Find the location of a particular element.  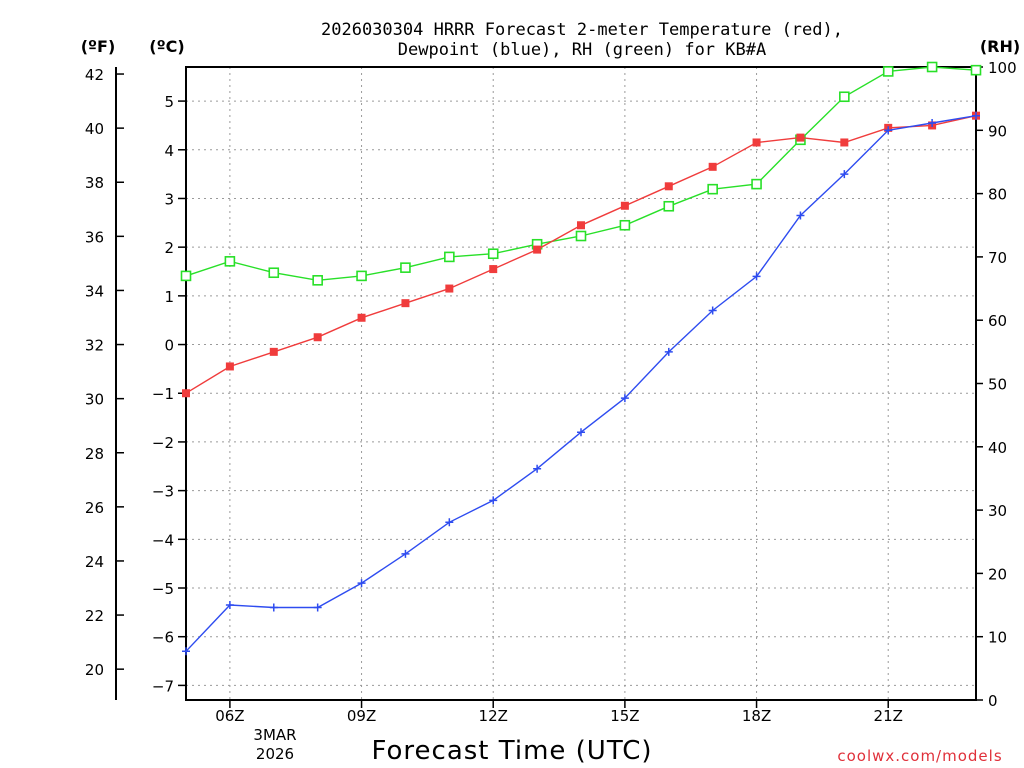

time-tick-label: 09Z is located at coordinates (361, 716).